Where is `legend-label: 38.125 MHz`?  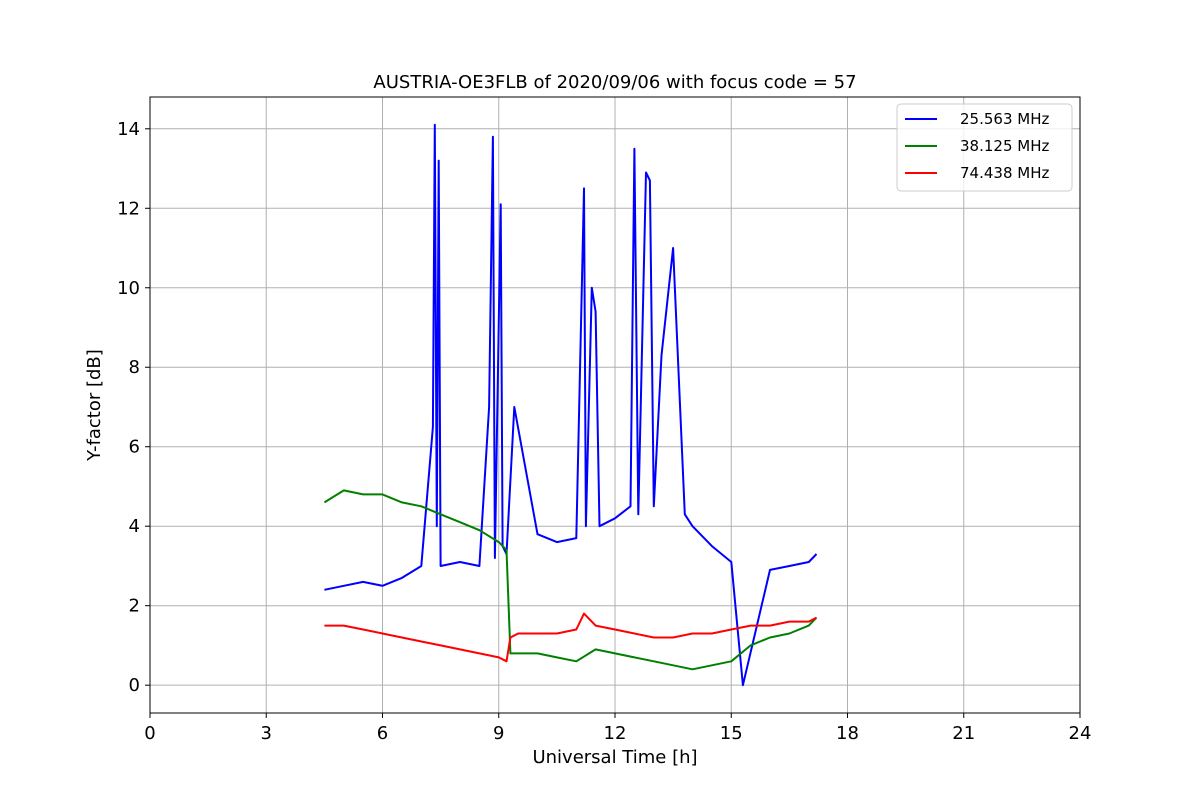
legend-label: 38.125 MHz is located at coordinates (1004, 146).